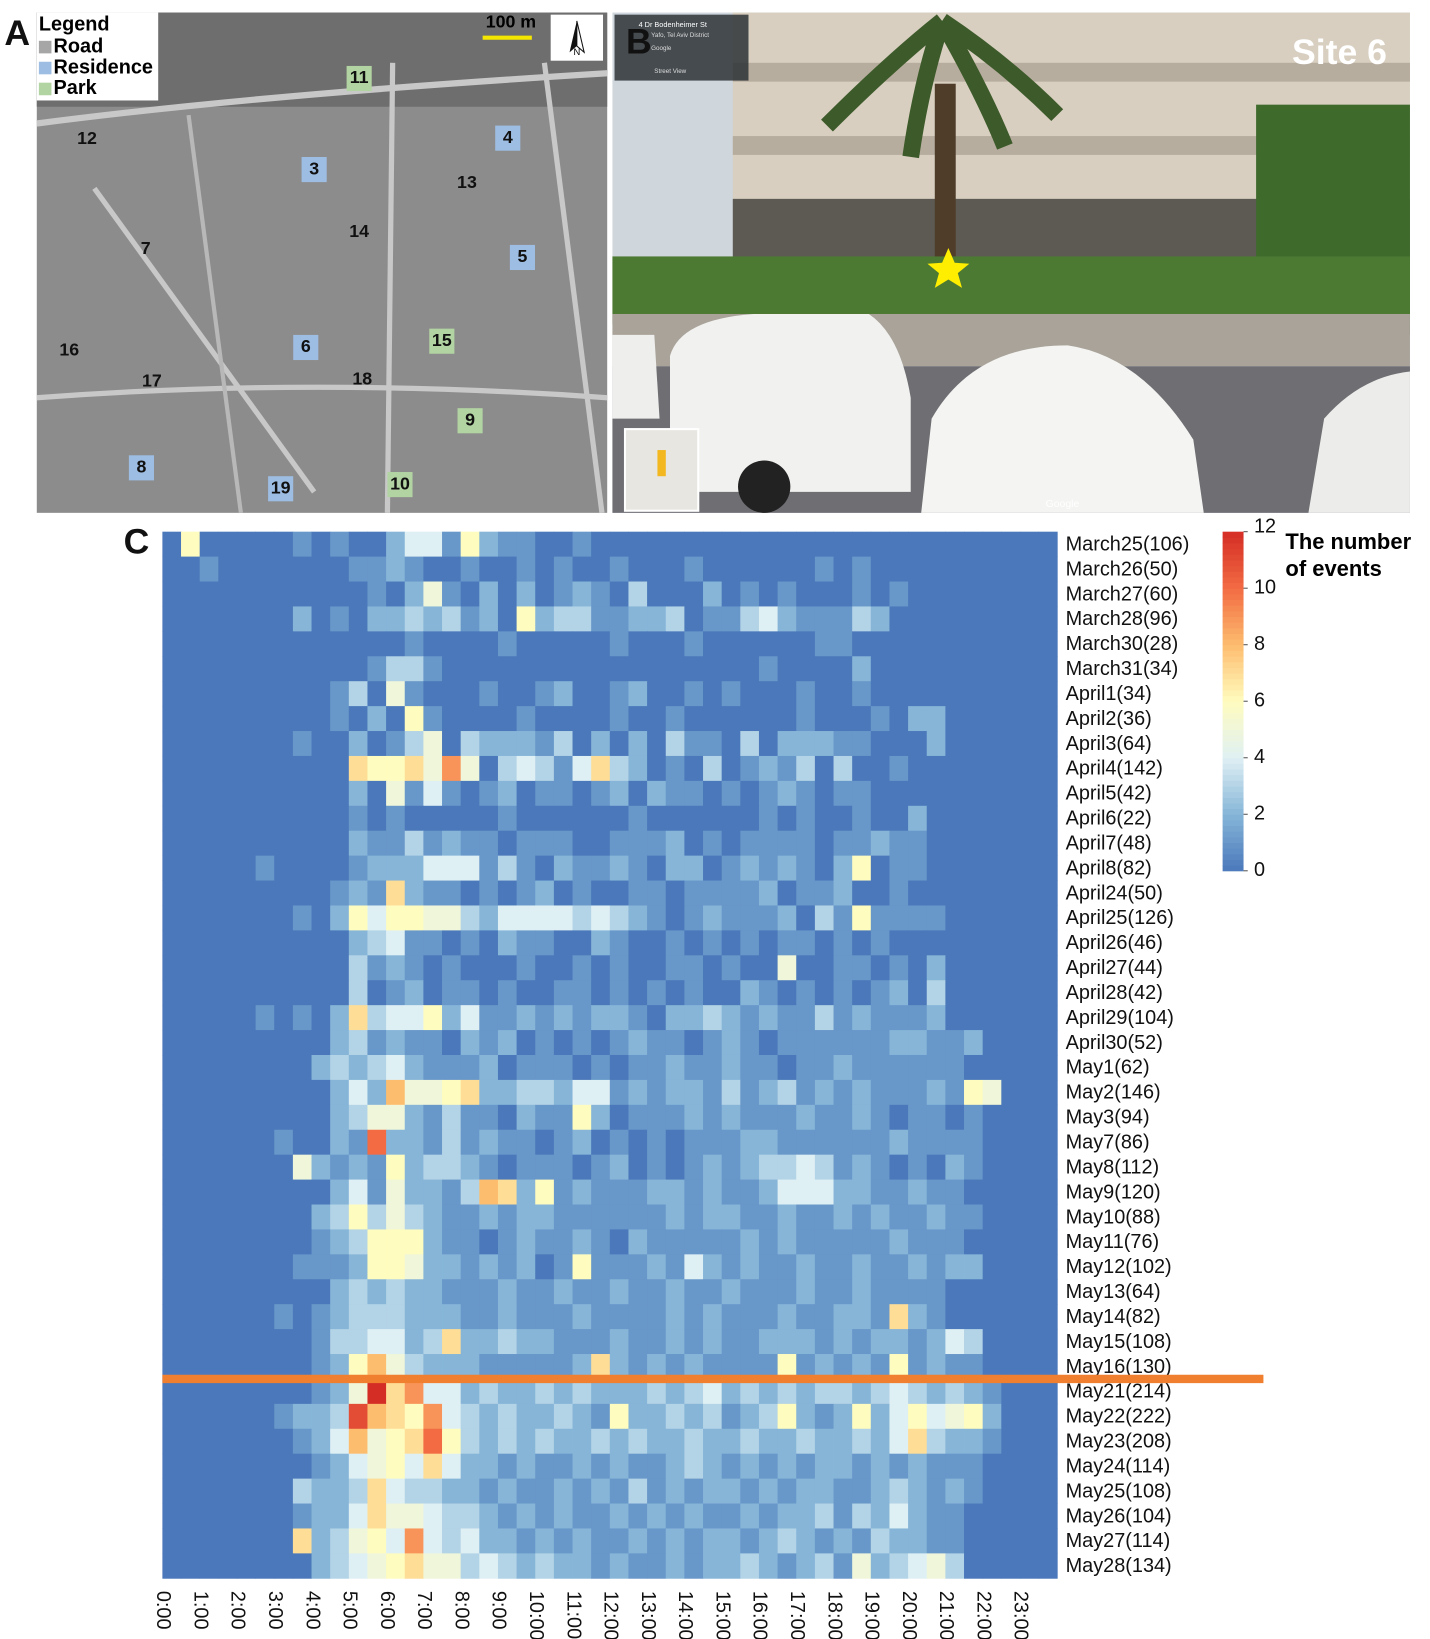 Image resolution: width=1430 pixels, height=1639 pixels. Describe the element at coordinates (362, 379) in the screenshot. I see `site-label: 18` at that location.